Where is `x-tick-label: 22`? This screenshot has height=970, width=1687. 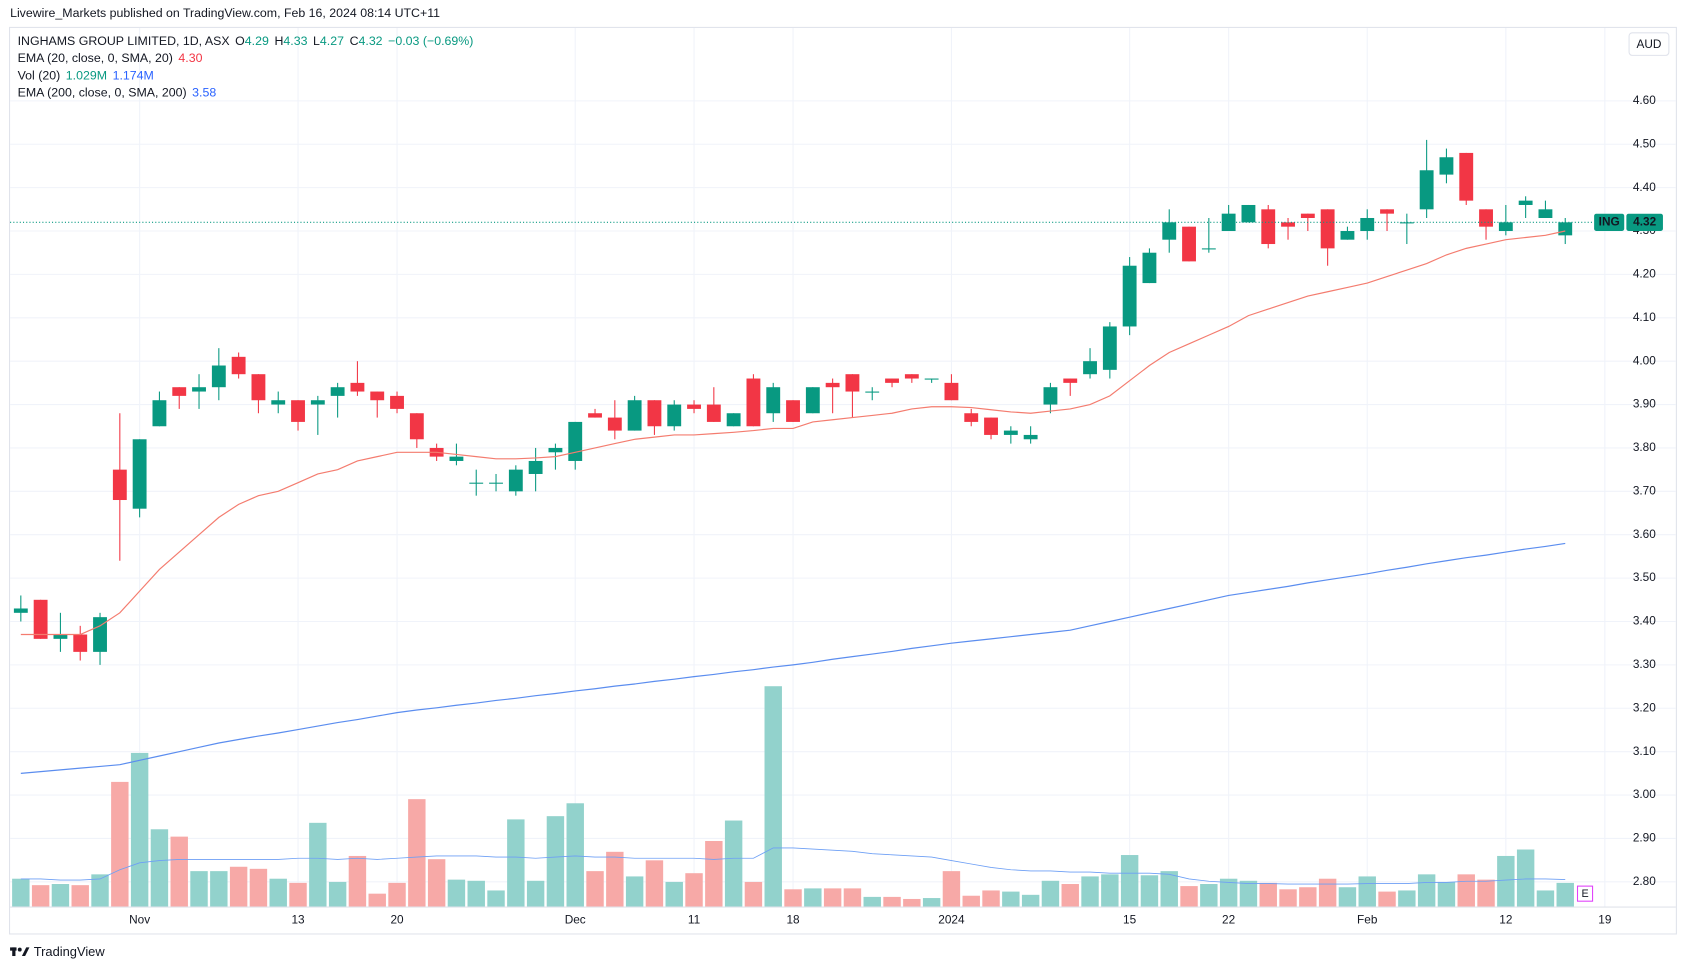 x-tick-label: 22 is located at coordinates (1228, 920).